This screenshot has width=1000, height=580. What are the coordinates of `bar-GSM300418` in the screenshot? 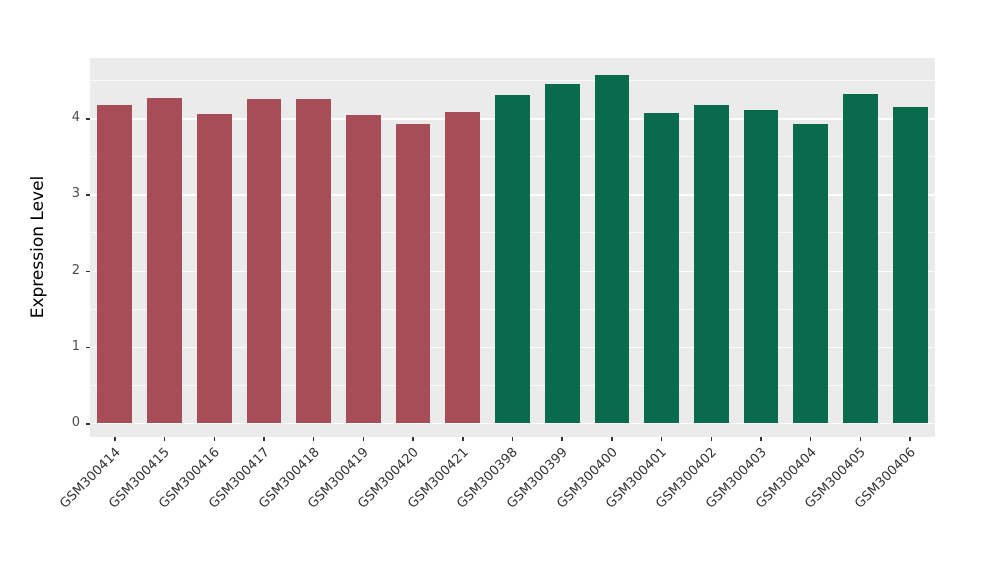 It's located at (314, 261).